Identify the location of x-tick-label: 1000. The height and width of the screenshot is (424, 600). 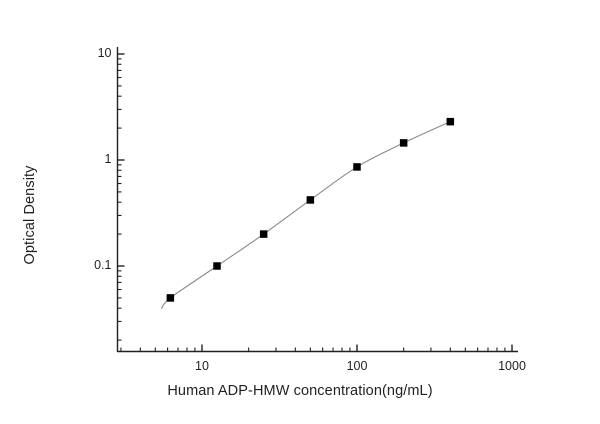
(512, 365).